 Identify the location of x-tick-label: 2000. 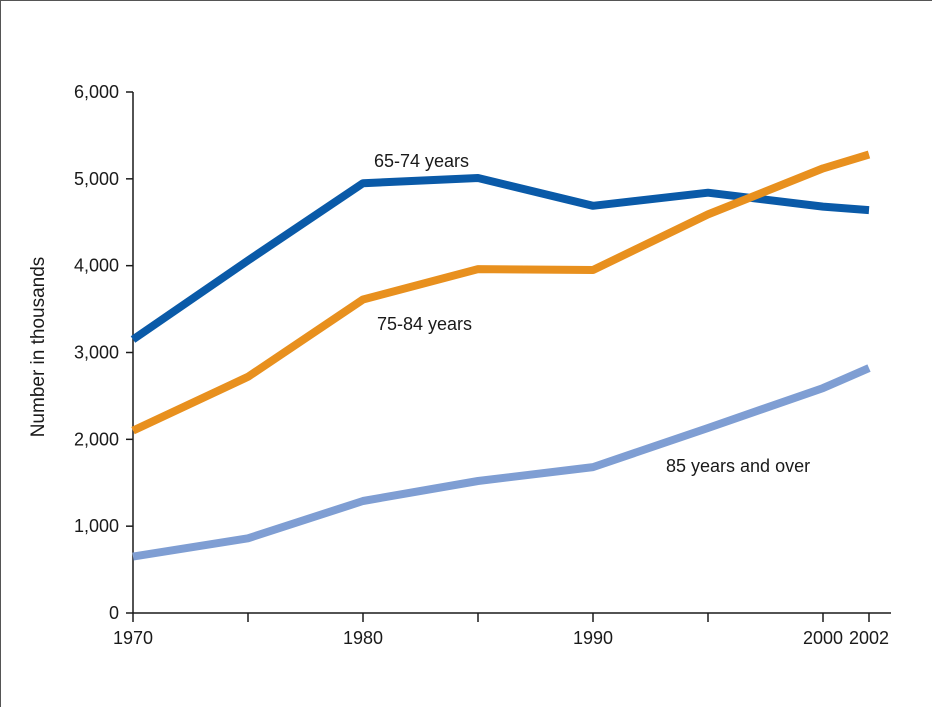
(823, 638).